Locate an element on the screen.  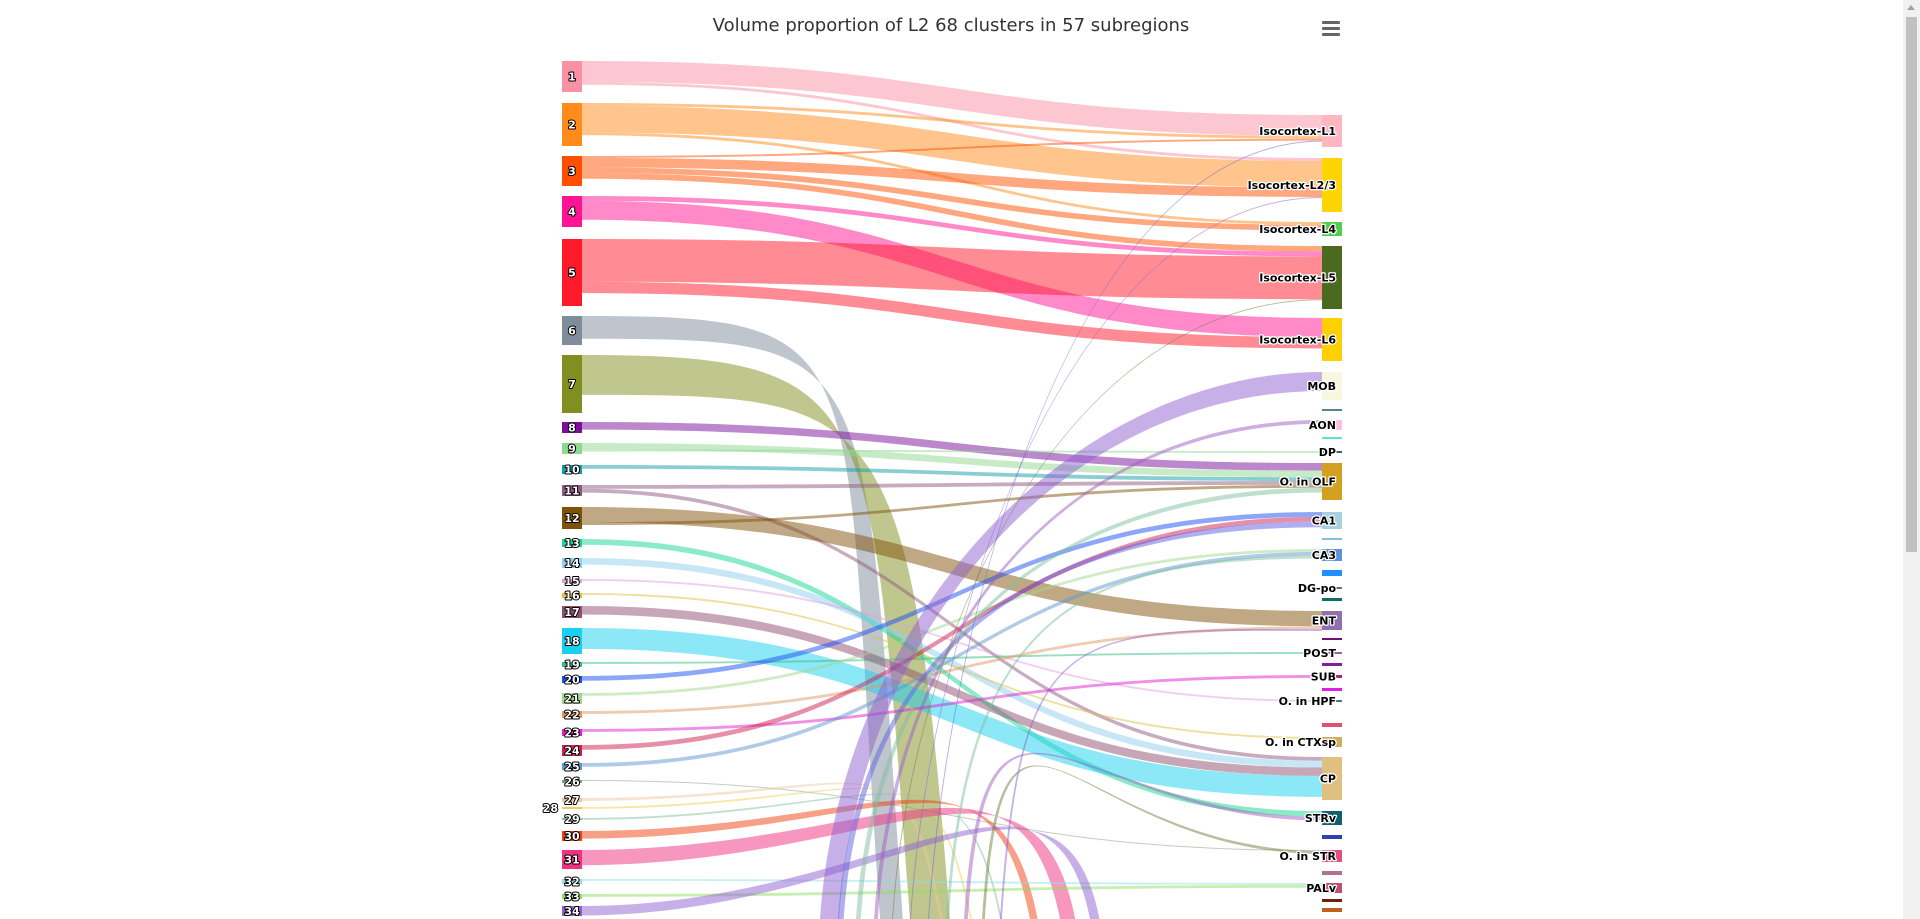
vertical-scrollbar is located at coordinates (1911, 459).